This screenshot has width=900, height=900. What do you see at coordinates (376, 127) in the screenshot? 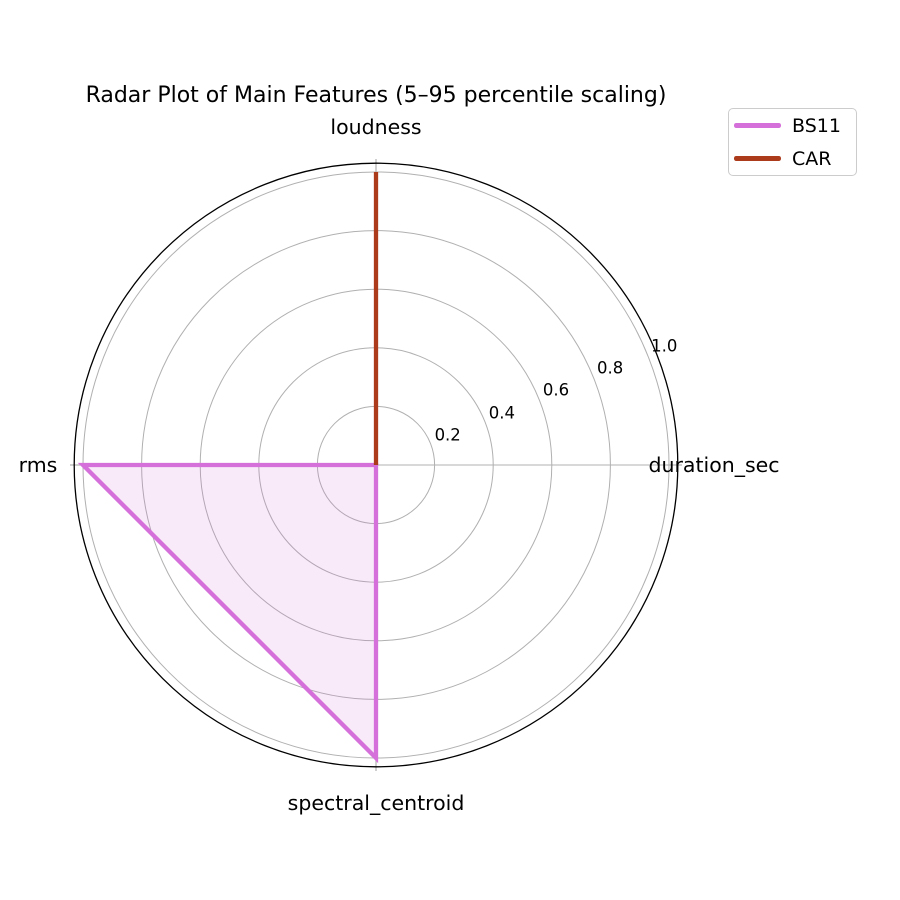
I see `axis-label-loudness: loudness` at bounding box center [376, 127].